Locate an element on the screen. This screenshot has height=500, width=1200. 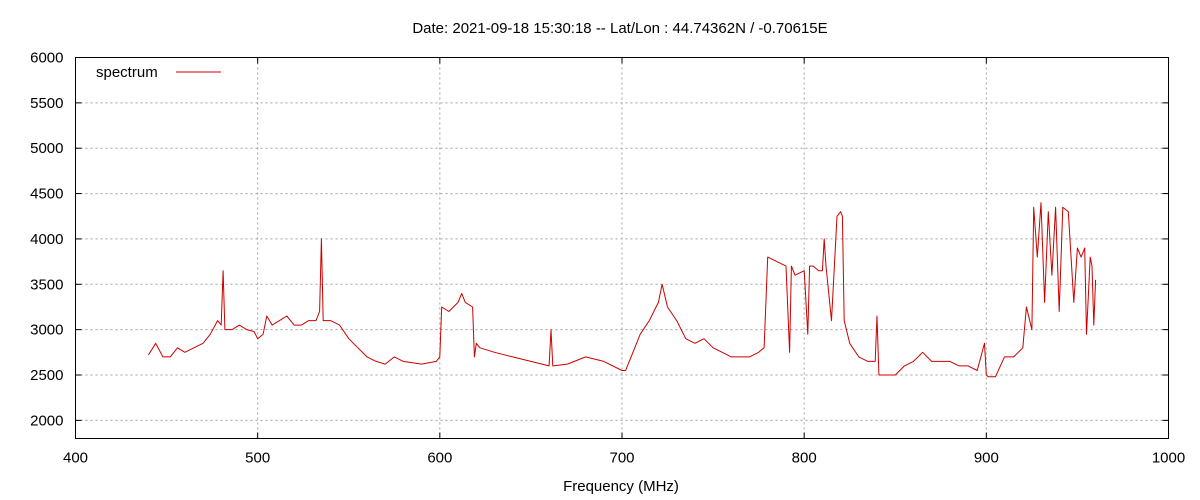
legend: spectrum is located at coordinates (158, 72).